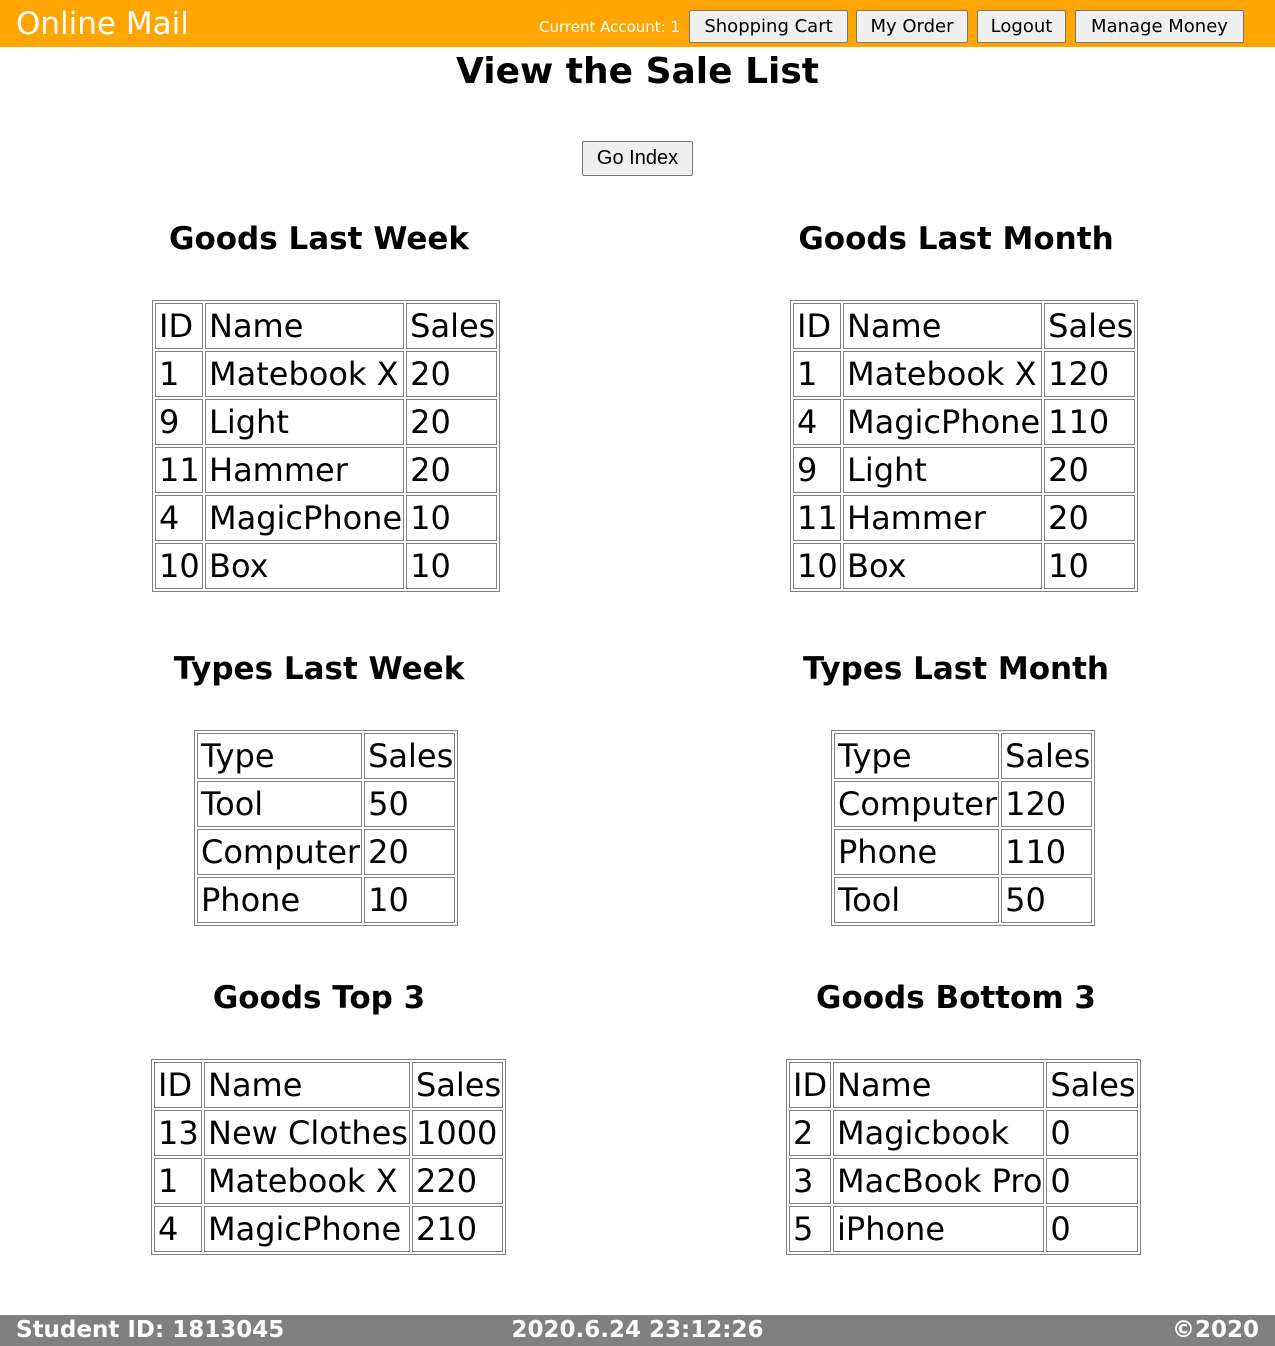 Image resolution: width=1275 pixels, height=1346 pixels. Describe the element at coordinates (326, 828) in the screenshot. I see `types-last-week-table: Type Sales Tool 50 Computer 20 Phone 10` at that location.